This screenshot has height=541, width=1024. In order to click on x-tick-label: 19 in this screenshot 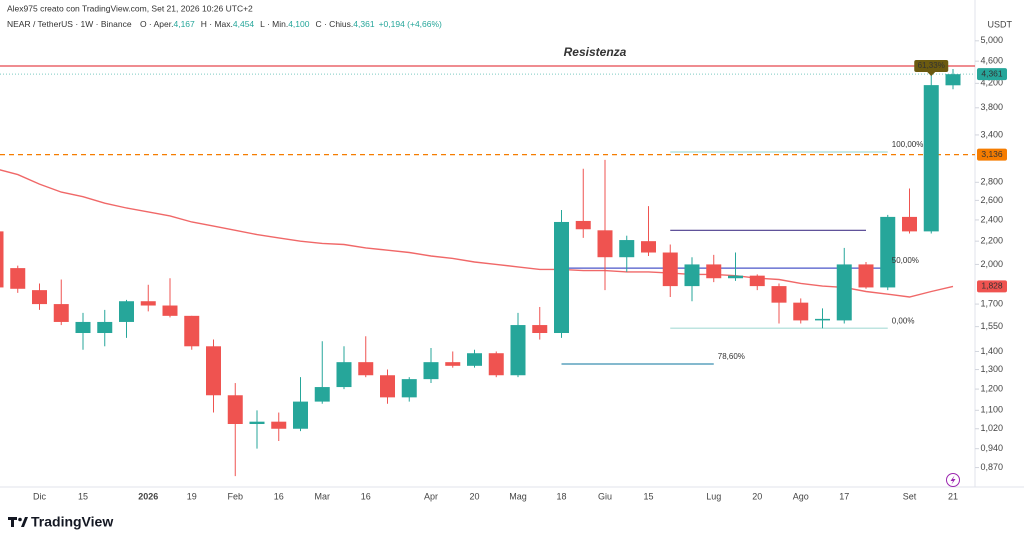, I will do `click(192, 496)`.